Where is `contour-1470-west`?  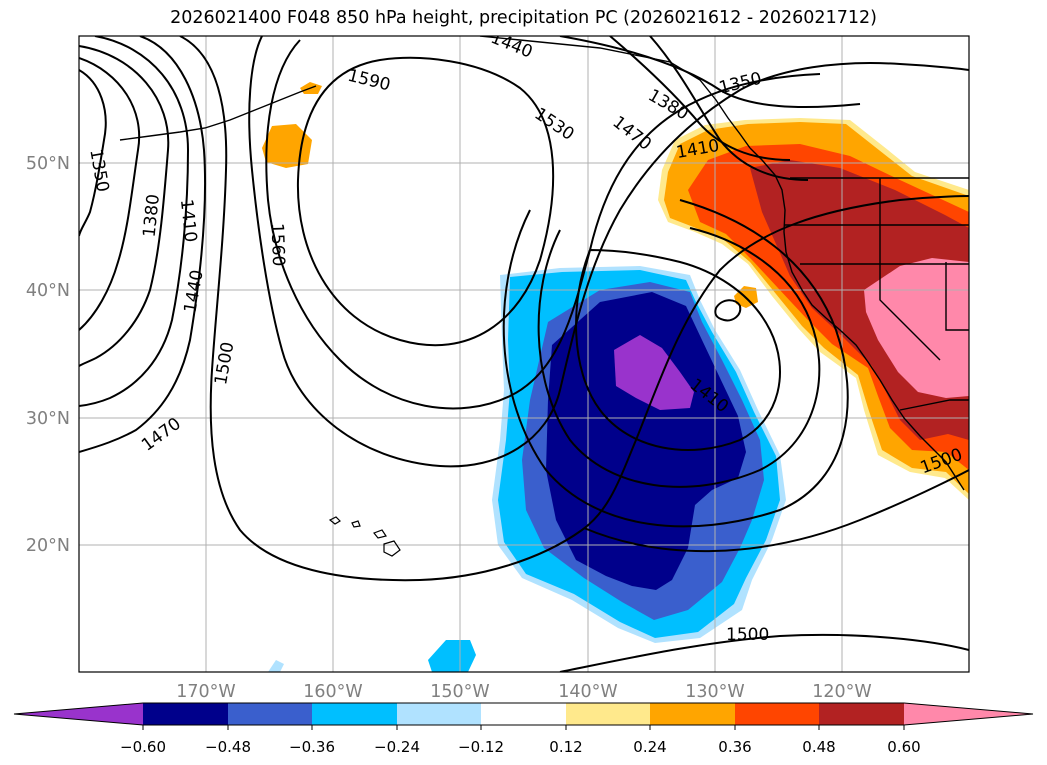 contour-1470-west is located at coordinates (143, 244).